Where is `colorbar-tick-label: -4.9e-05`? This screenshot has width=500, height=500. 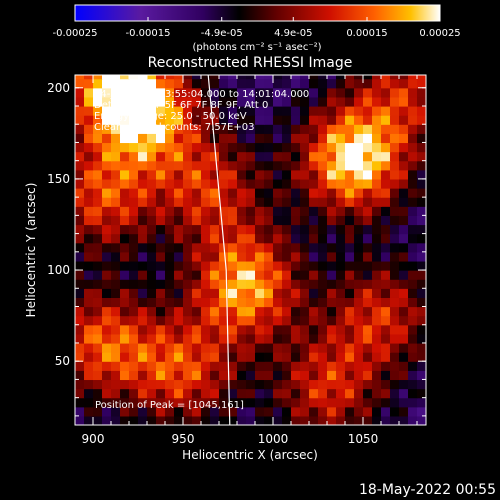 colorbar-tick-label: -4.9e-05 is located at coordinates (222, 33).